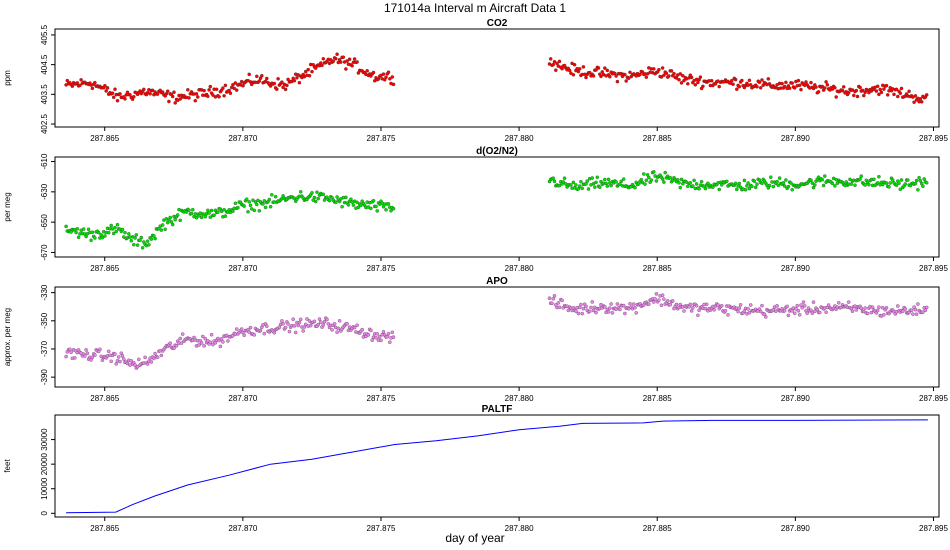  Describe the element at coordinates (657, 138) in the screenshot. I see `x-tick-label: 287.885` at that location.